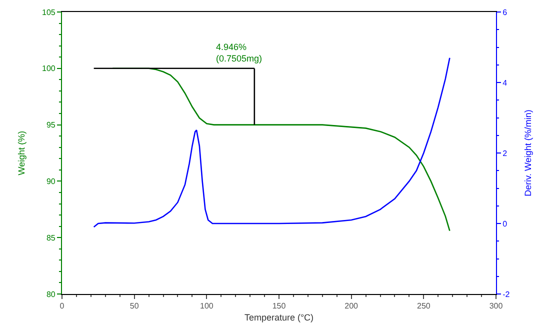  I want to click on x-axis-title: Temperature (°C), so click(279, 317).